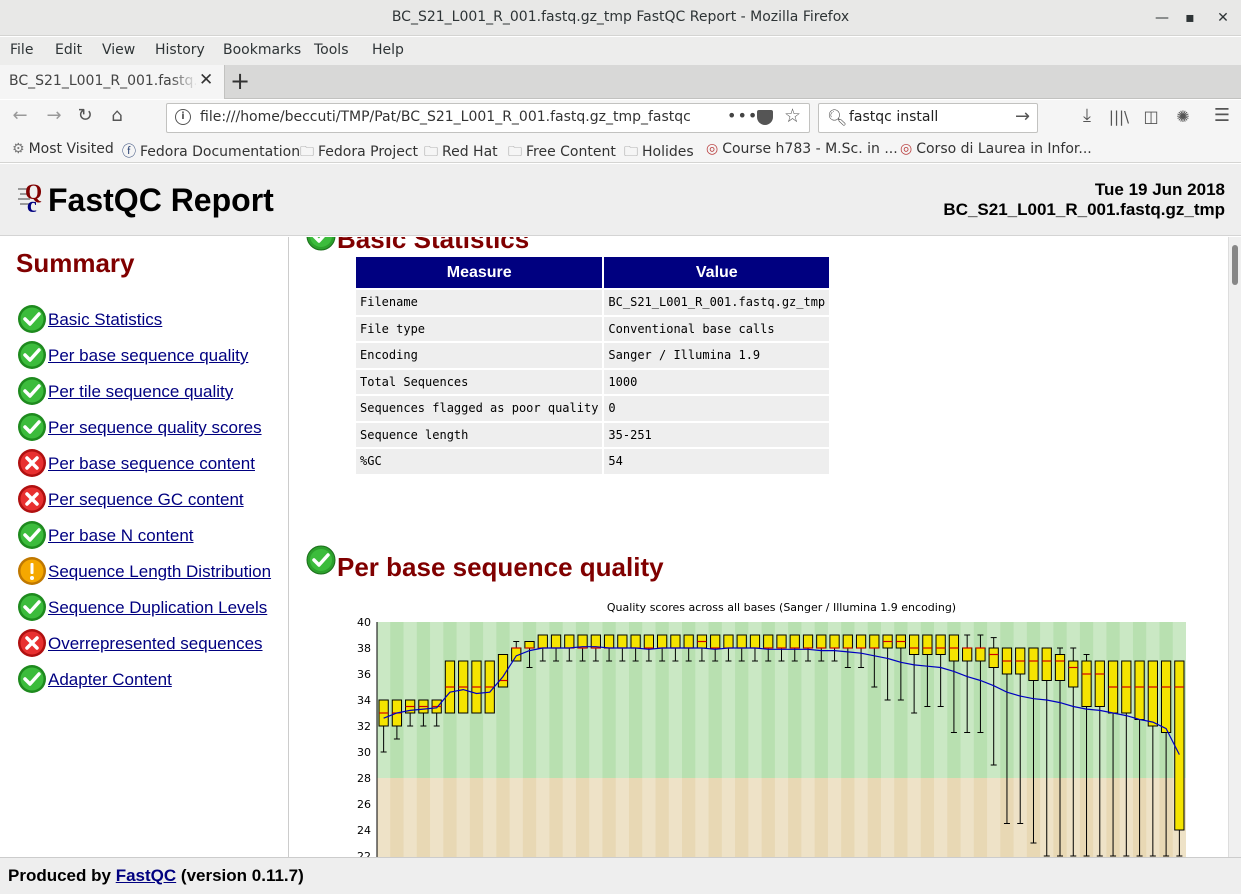  I want to click on close-window-button: ✕, so click(1223, 18).